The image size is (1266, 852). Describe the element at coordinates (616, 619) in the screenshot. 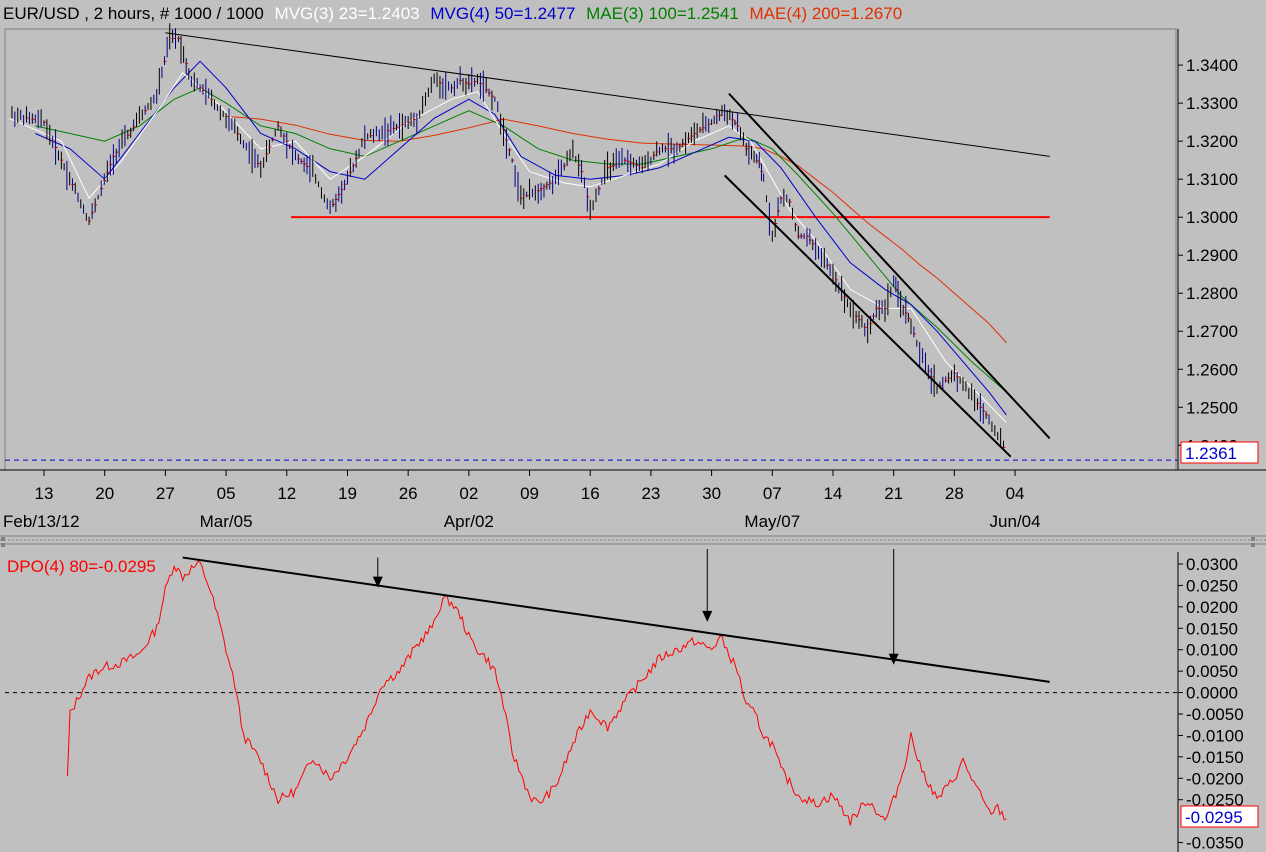

I see `dpo-trendline` at that location.